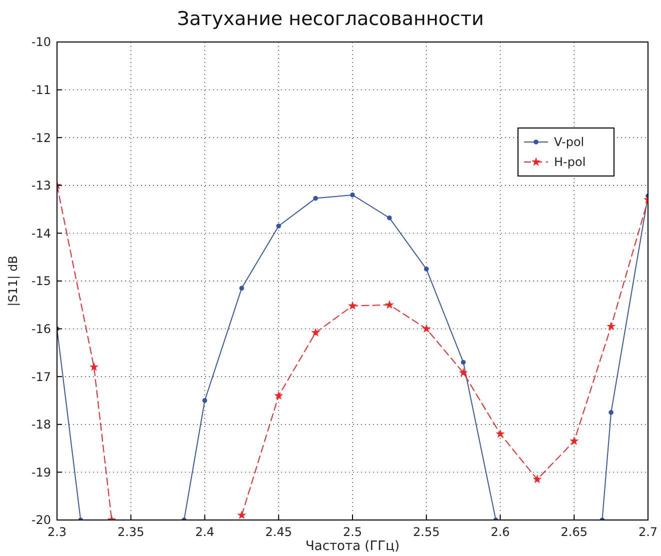 Image resolution: width=661 pixels, height=556 pixels. Describe the element at coordinates (41, 90) in the screenshot. I see `y-tick-label: -11` at that location.